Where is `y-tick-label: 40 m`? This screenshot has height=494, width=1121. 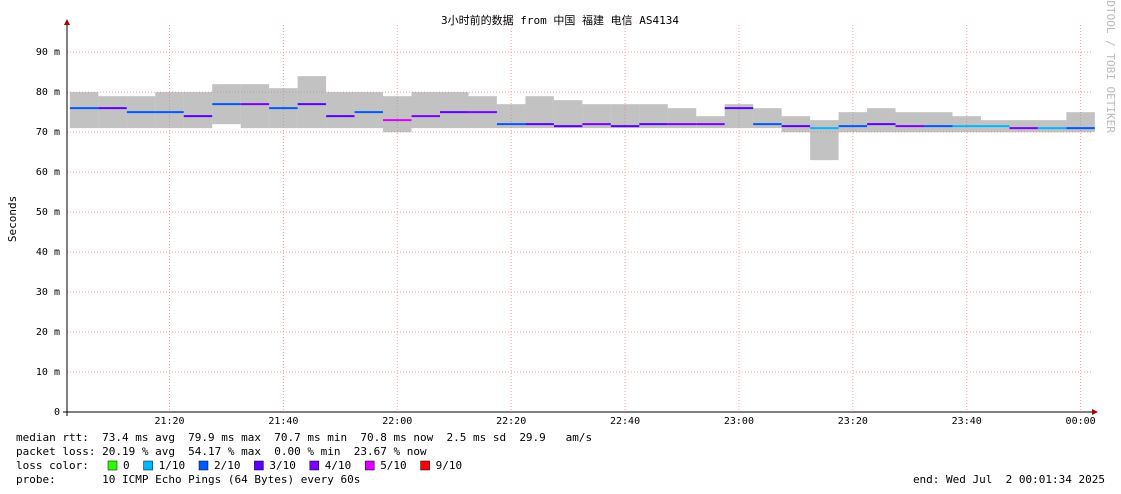 y-tick-label: 40 m is located at coordinates (48, 252).